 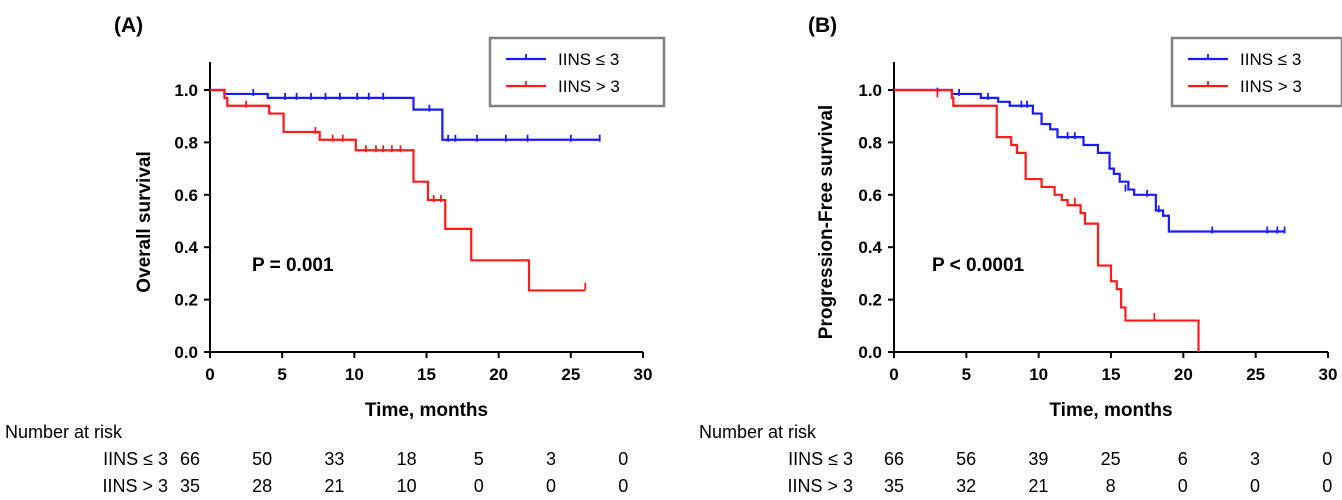 I want to click on y-axis-label: Overall survival, so click(x=144, y=222).